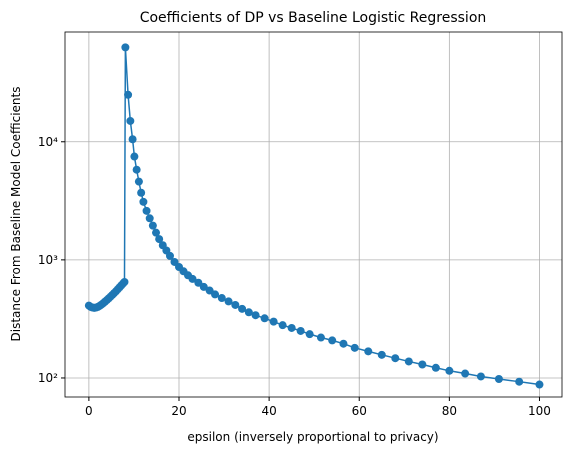 The width and height of the screenshot is (570, 455). Describe the element at coordinates (539, 411) in the screenshot. I see `x-tick-label: 100` at that location.